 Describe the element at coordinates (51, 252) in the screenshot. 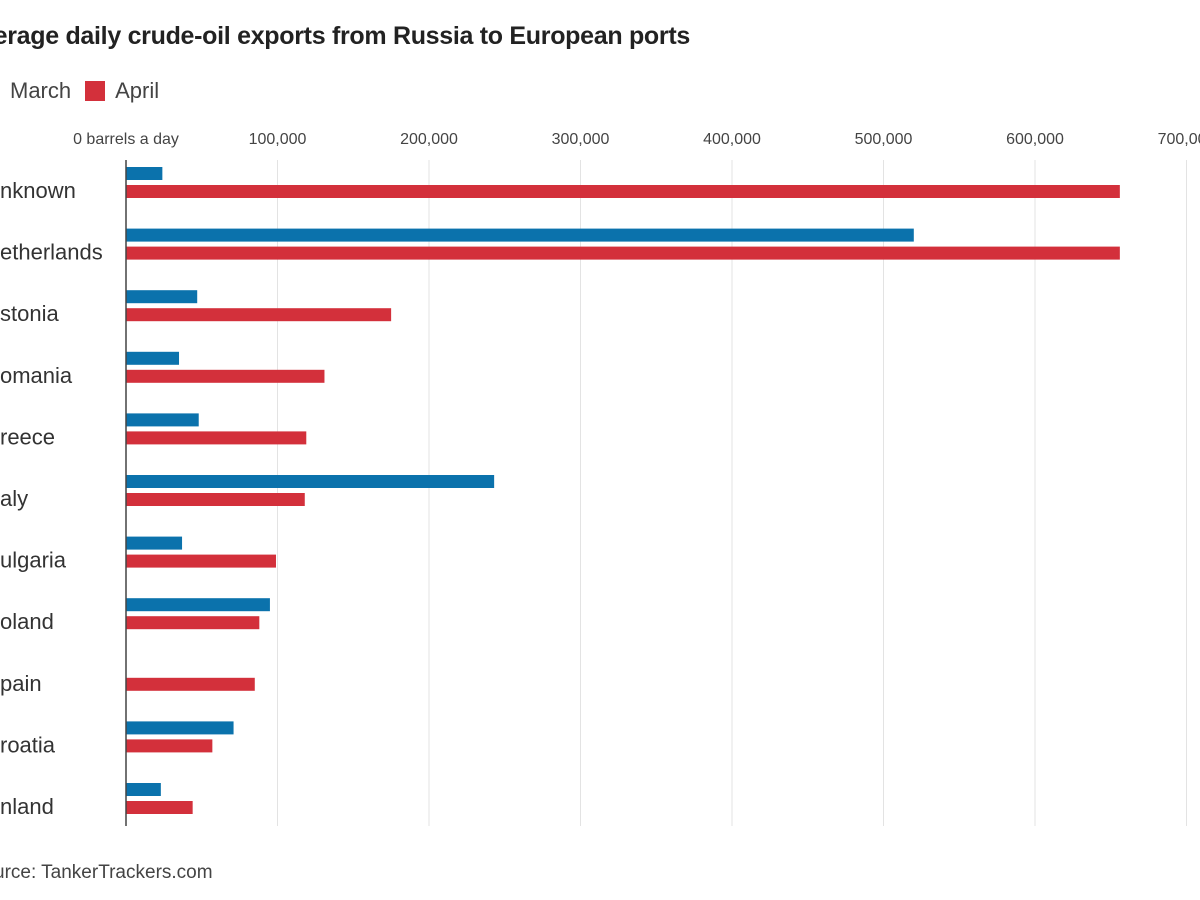

I see `category-label-netherlands: etherlands` at that location.